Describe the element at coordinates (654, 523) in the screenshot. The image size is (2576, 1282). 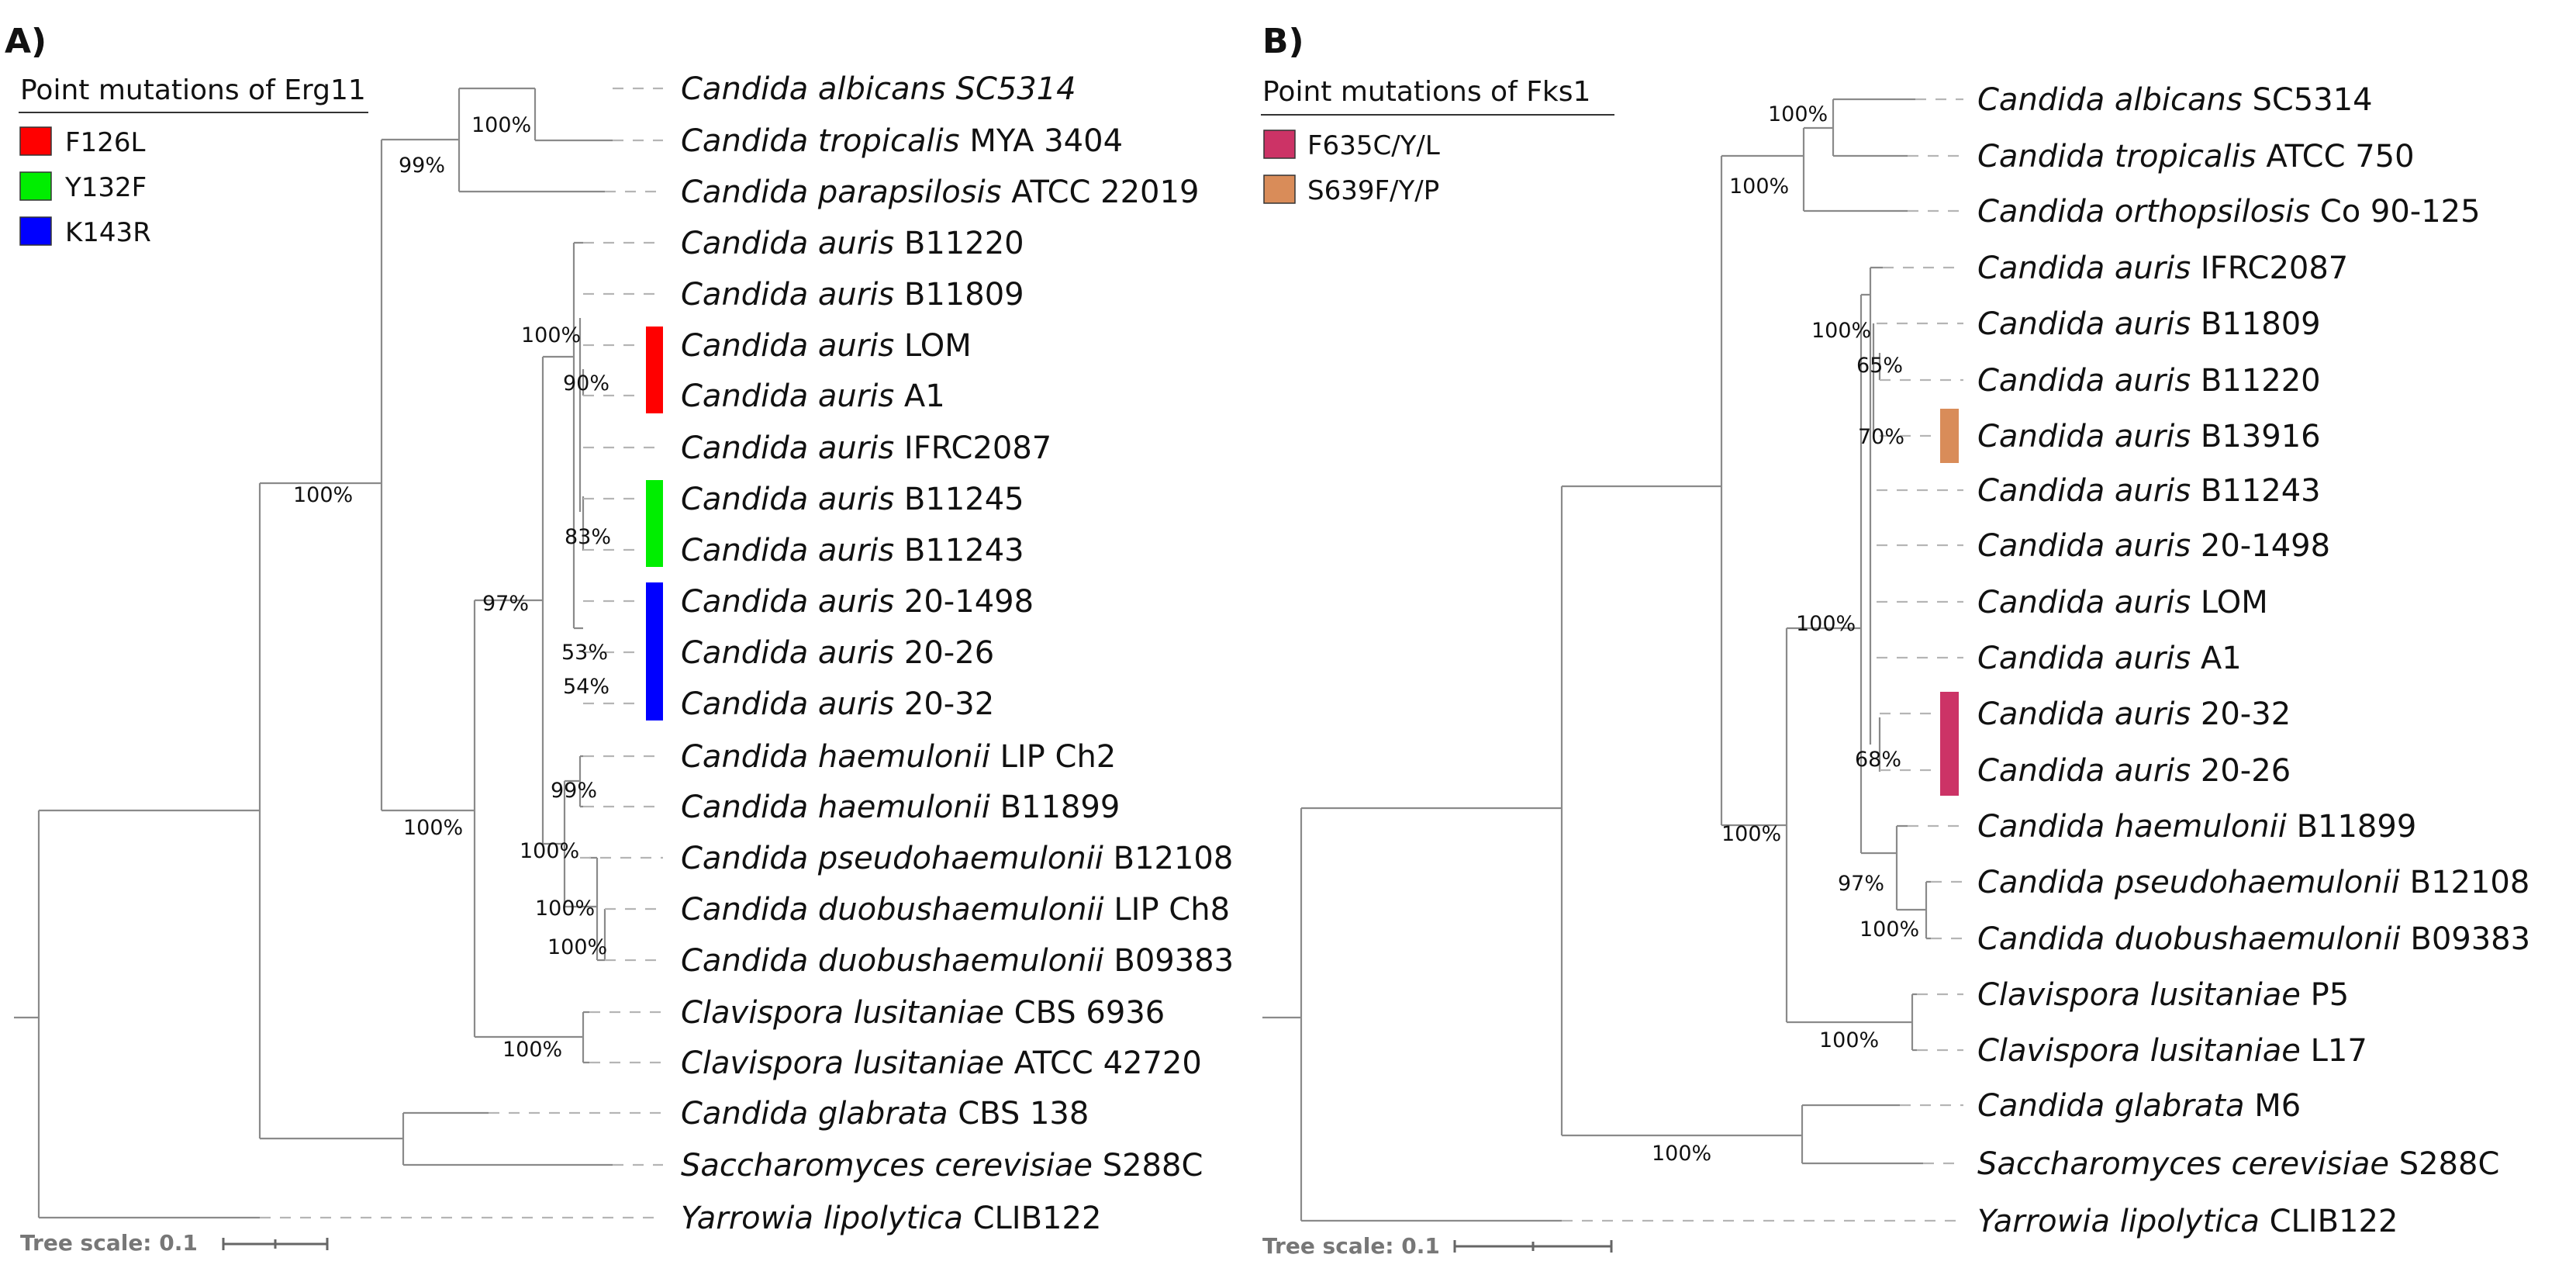
I see `mutation-bar-a-y132f` at that location.